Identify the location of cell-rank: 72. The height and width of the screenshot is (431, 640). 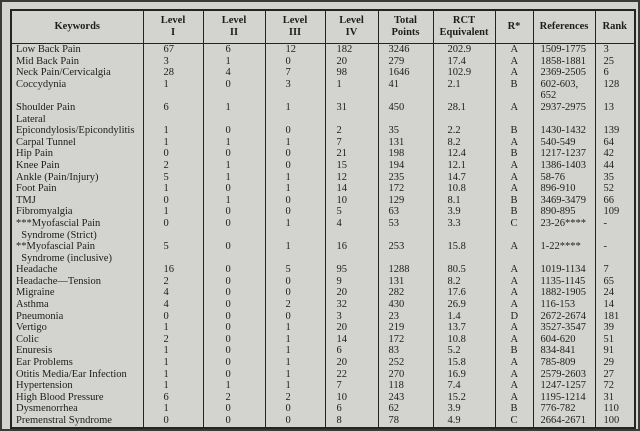
(615, 386).